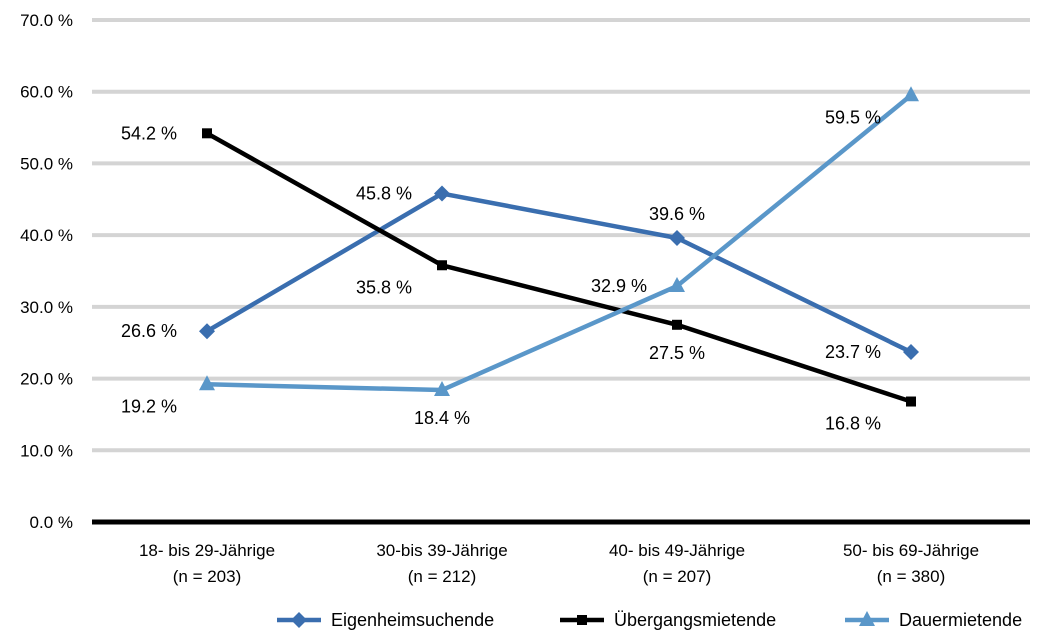 The width and height of the screenshot is (1039, 640). Describe the element at coordinates (695, 620) in the screenshot. I see `legend-label: Übergangsmietende` at that location.